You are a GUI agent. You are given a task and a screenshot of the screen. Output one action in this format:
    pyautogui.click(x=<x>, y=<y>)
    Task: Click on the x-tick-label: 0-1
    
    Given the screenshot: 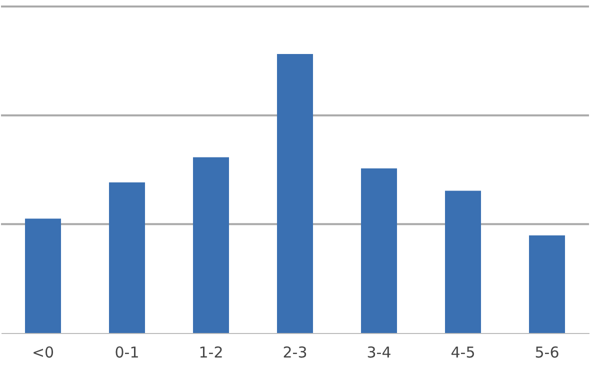 What is the action you would take?
    pyautogui.click(x=127, y=353)
    